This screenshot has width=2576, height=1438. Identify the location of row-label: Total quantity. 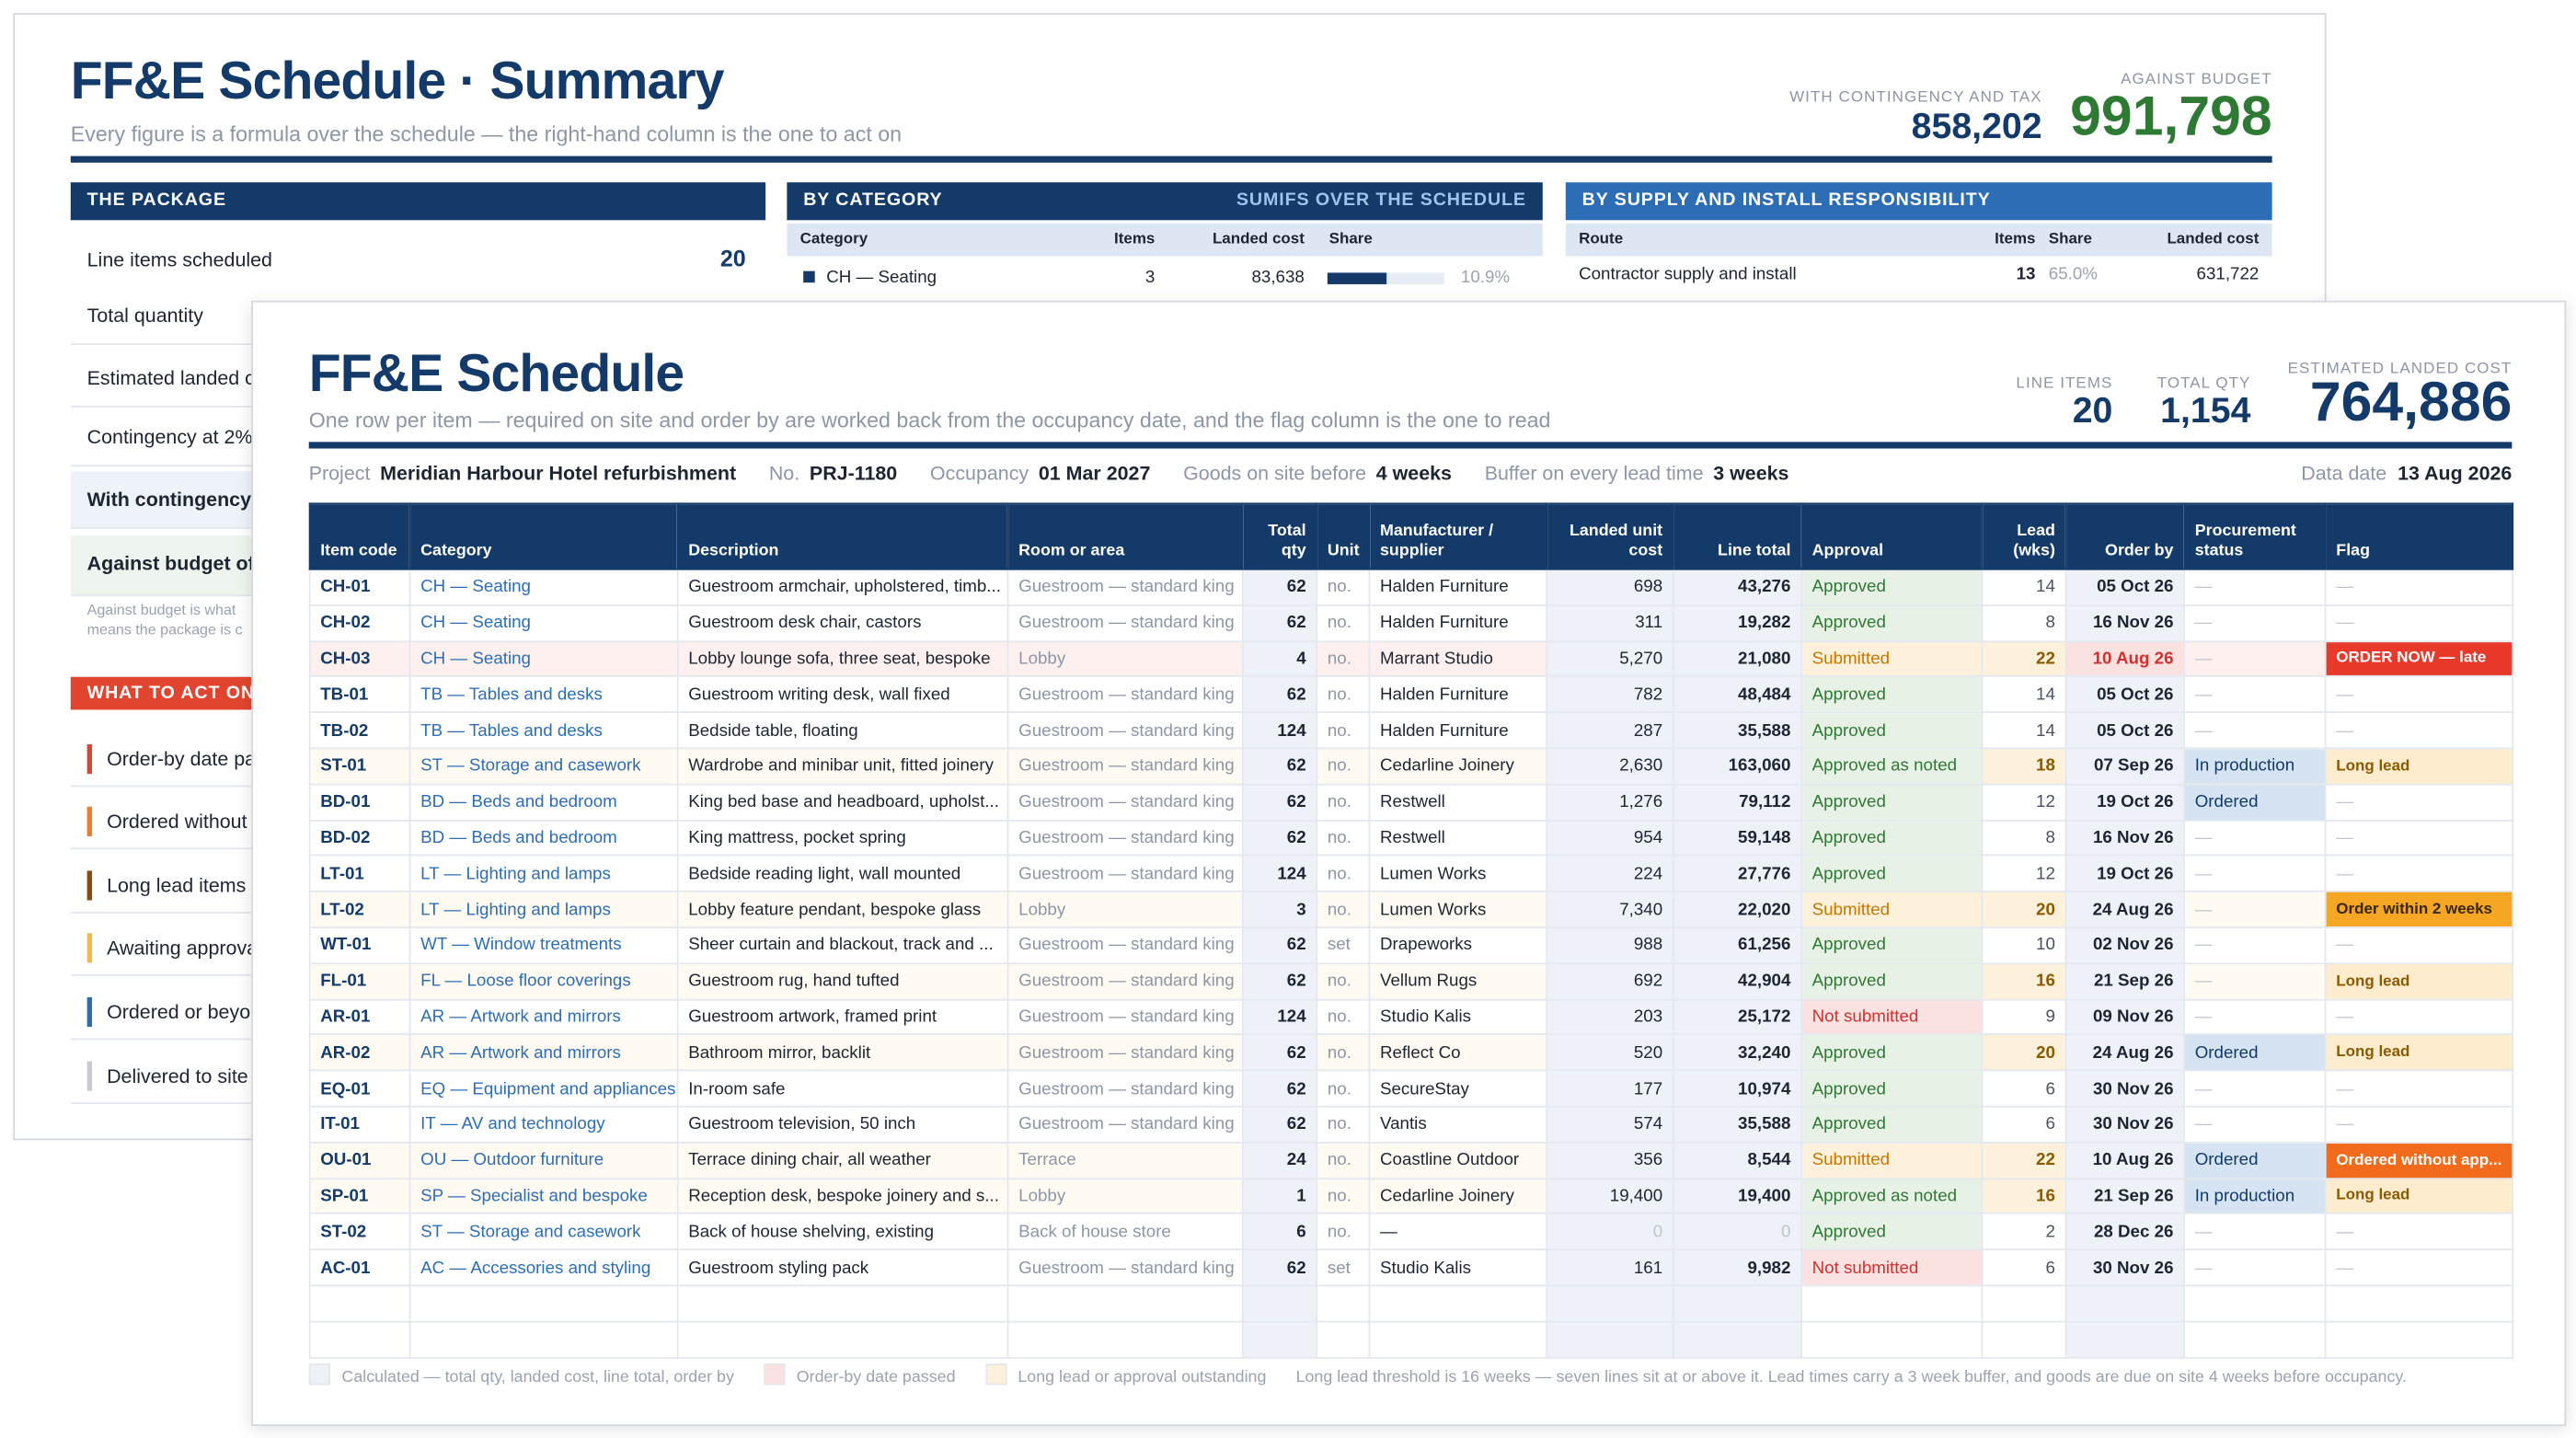
(144, 316).